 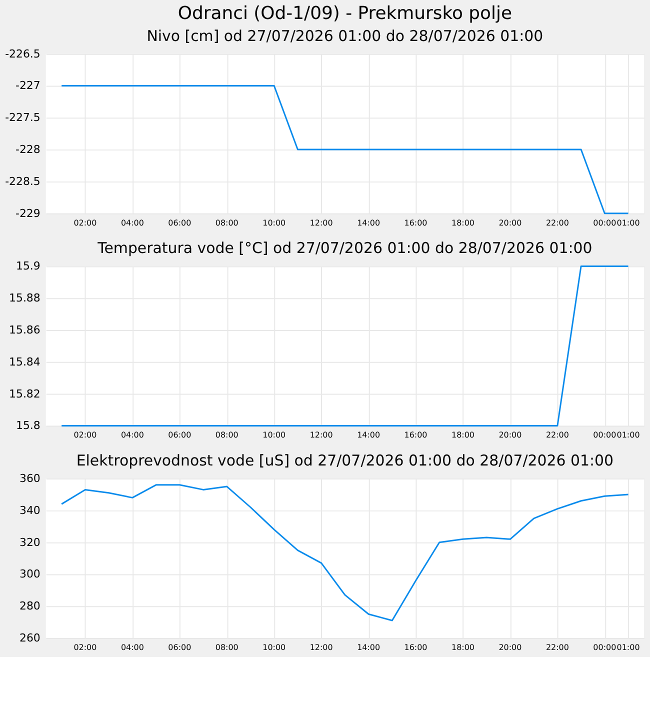 I want to click on y-tick-label: 15.8, so click(x=28, y=425).